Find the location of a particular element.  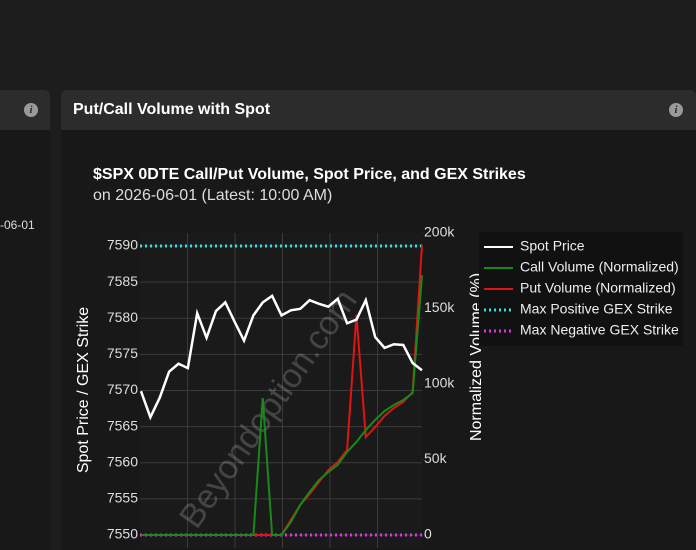

legend-label: Max Positive GEX Strike is located at coordinates (596, 309).